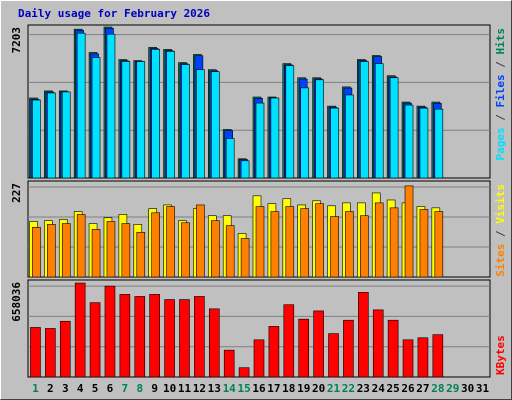  I want to click on x-tick-label: 18, so click(288, 388).